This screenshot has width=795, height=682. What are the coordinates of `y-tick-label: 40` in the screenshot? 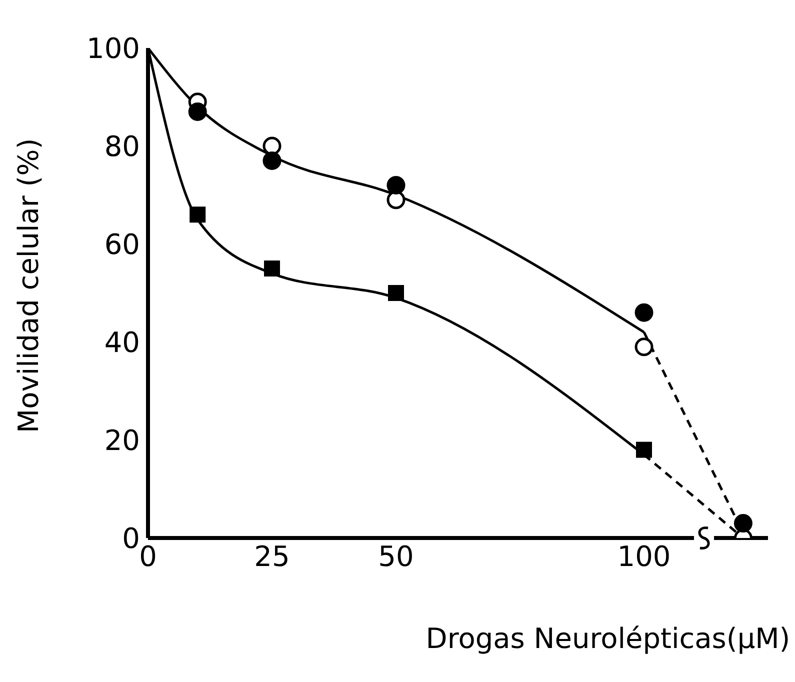 It's located at (122, 342).